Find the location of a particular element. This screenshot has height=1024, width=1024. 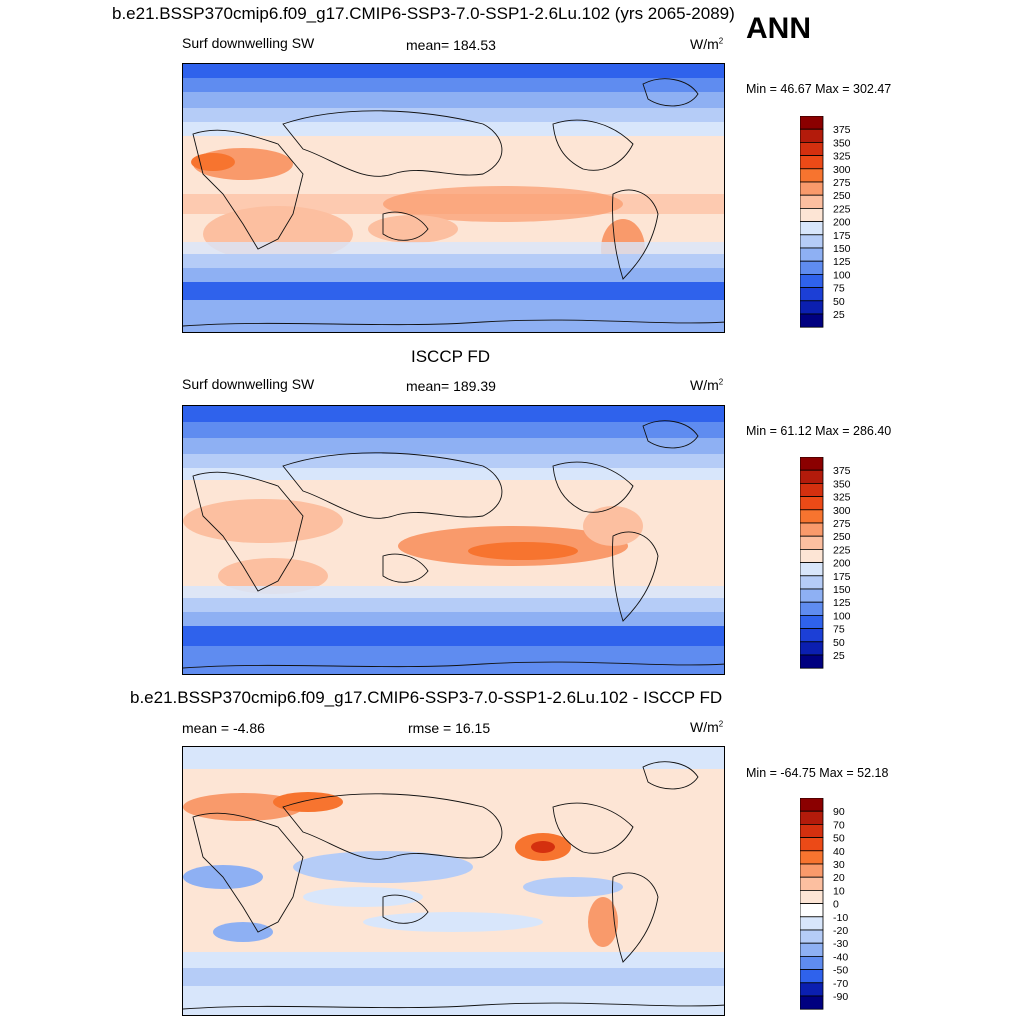

colorbar-tick-label: 125 is located at coordinates (842, 603).